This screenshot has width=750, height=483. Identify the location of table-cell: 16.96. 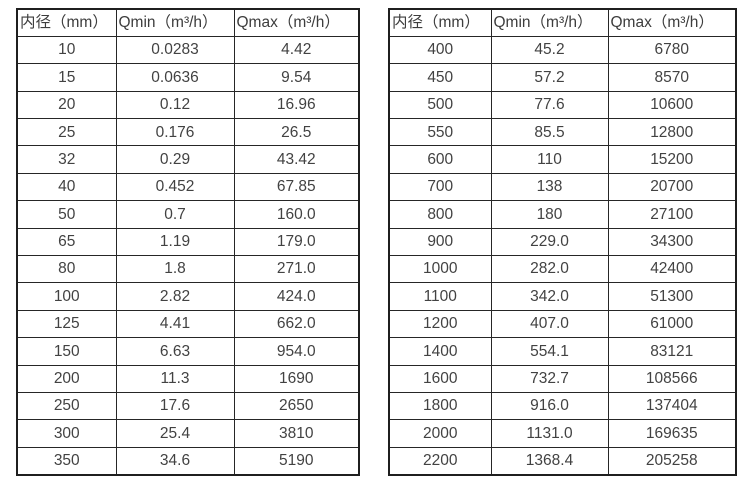
(296, 105).